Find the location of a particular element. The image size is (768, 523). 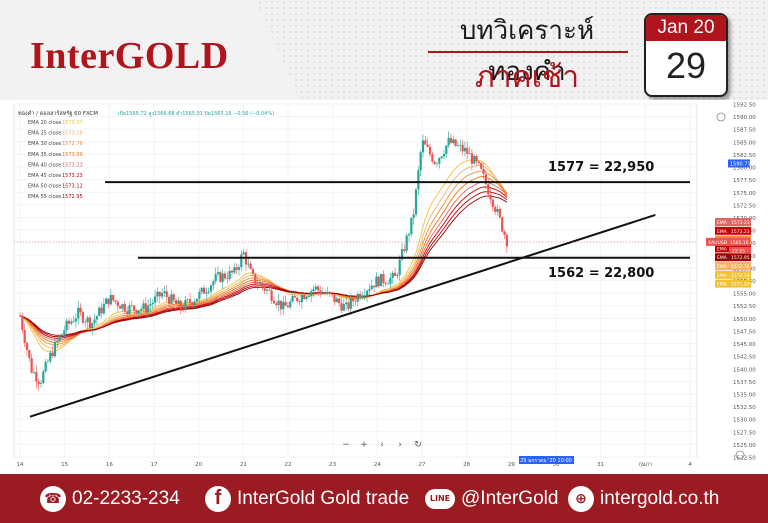

price-tick-label: 1587.50 is located at coordinates (744, 131).